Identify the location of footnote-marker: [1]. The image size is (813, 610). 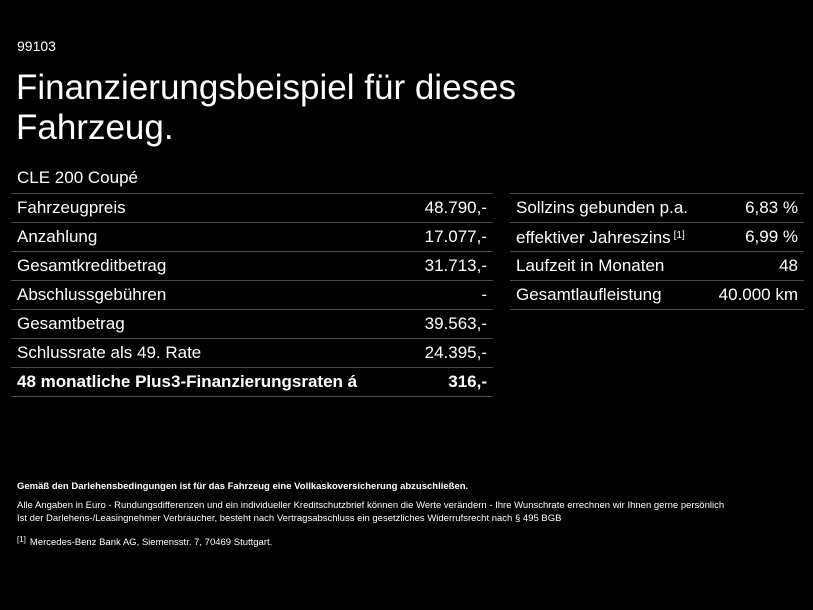
(679, 235).